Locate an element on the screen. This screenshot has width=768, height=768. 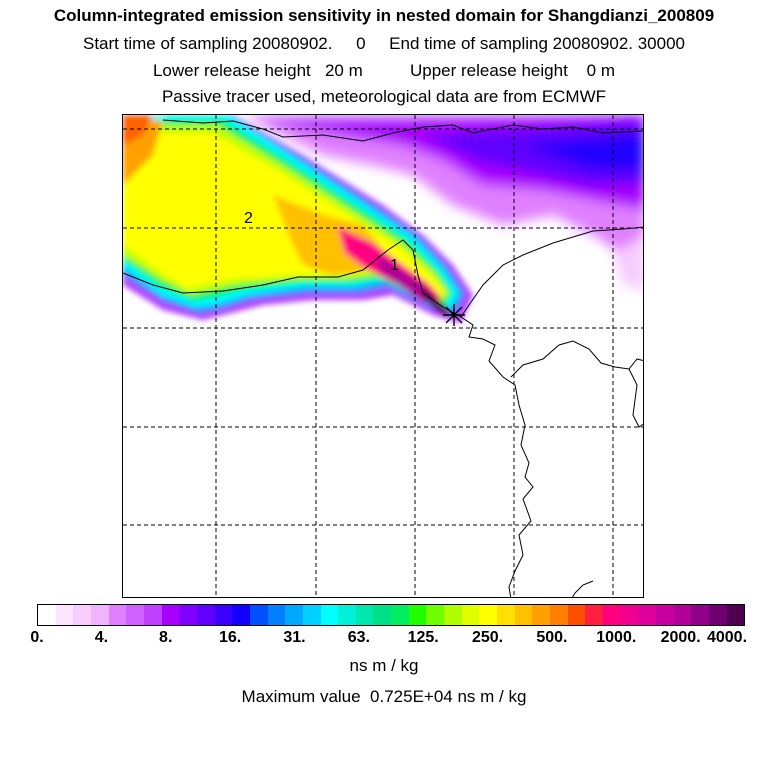
colorbar-tick-label: 0. is located at coordinates (37, 637).